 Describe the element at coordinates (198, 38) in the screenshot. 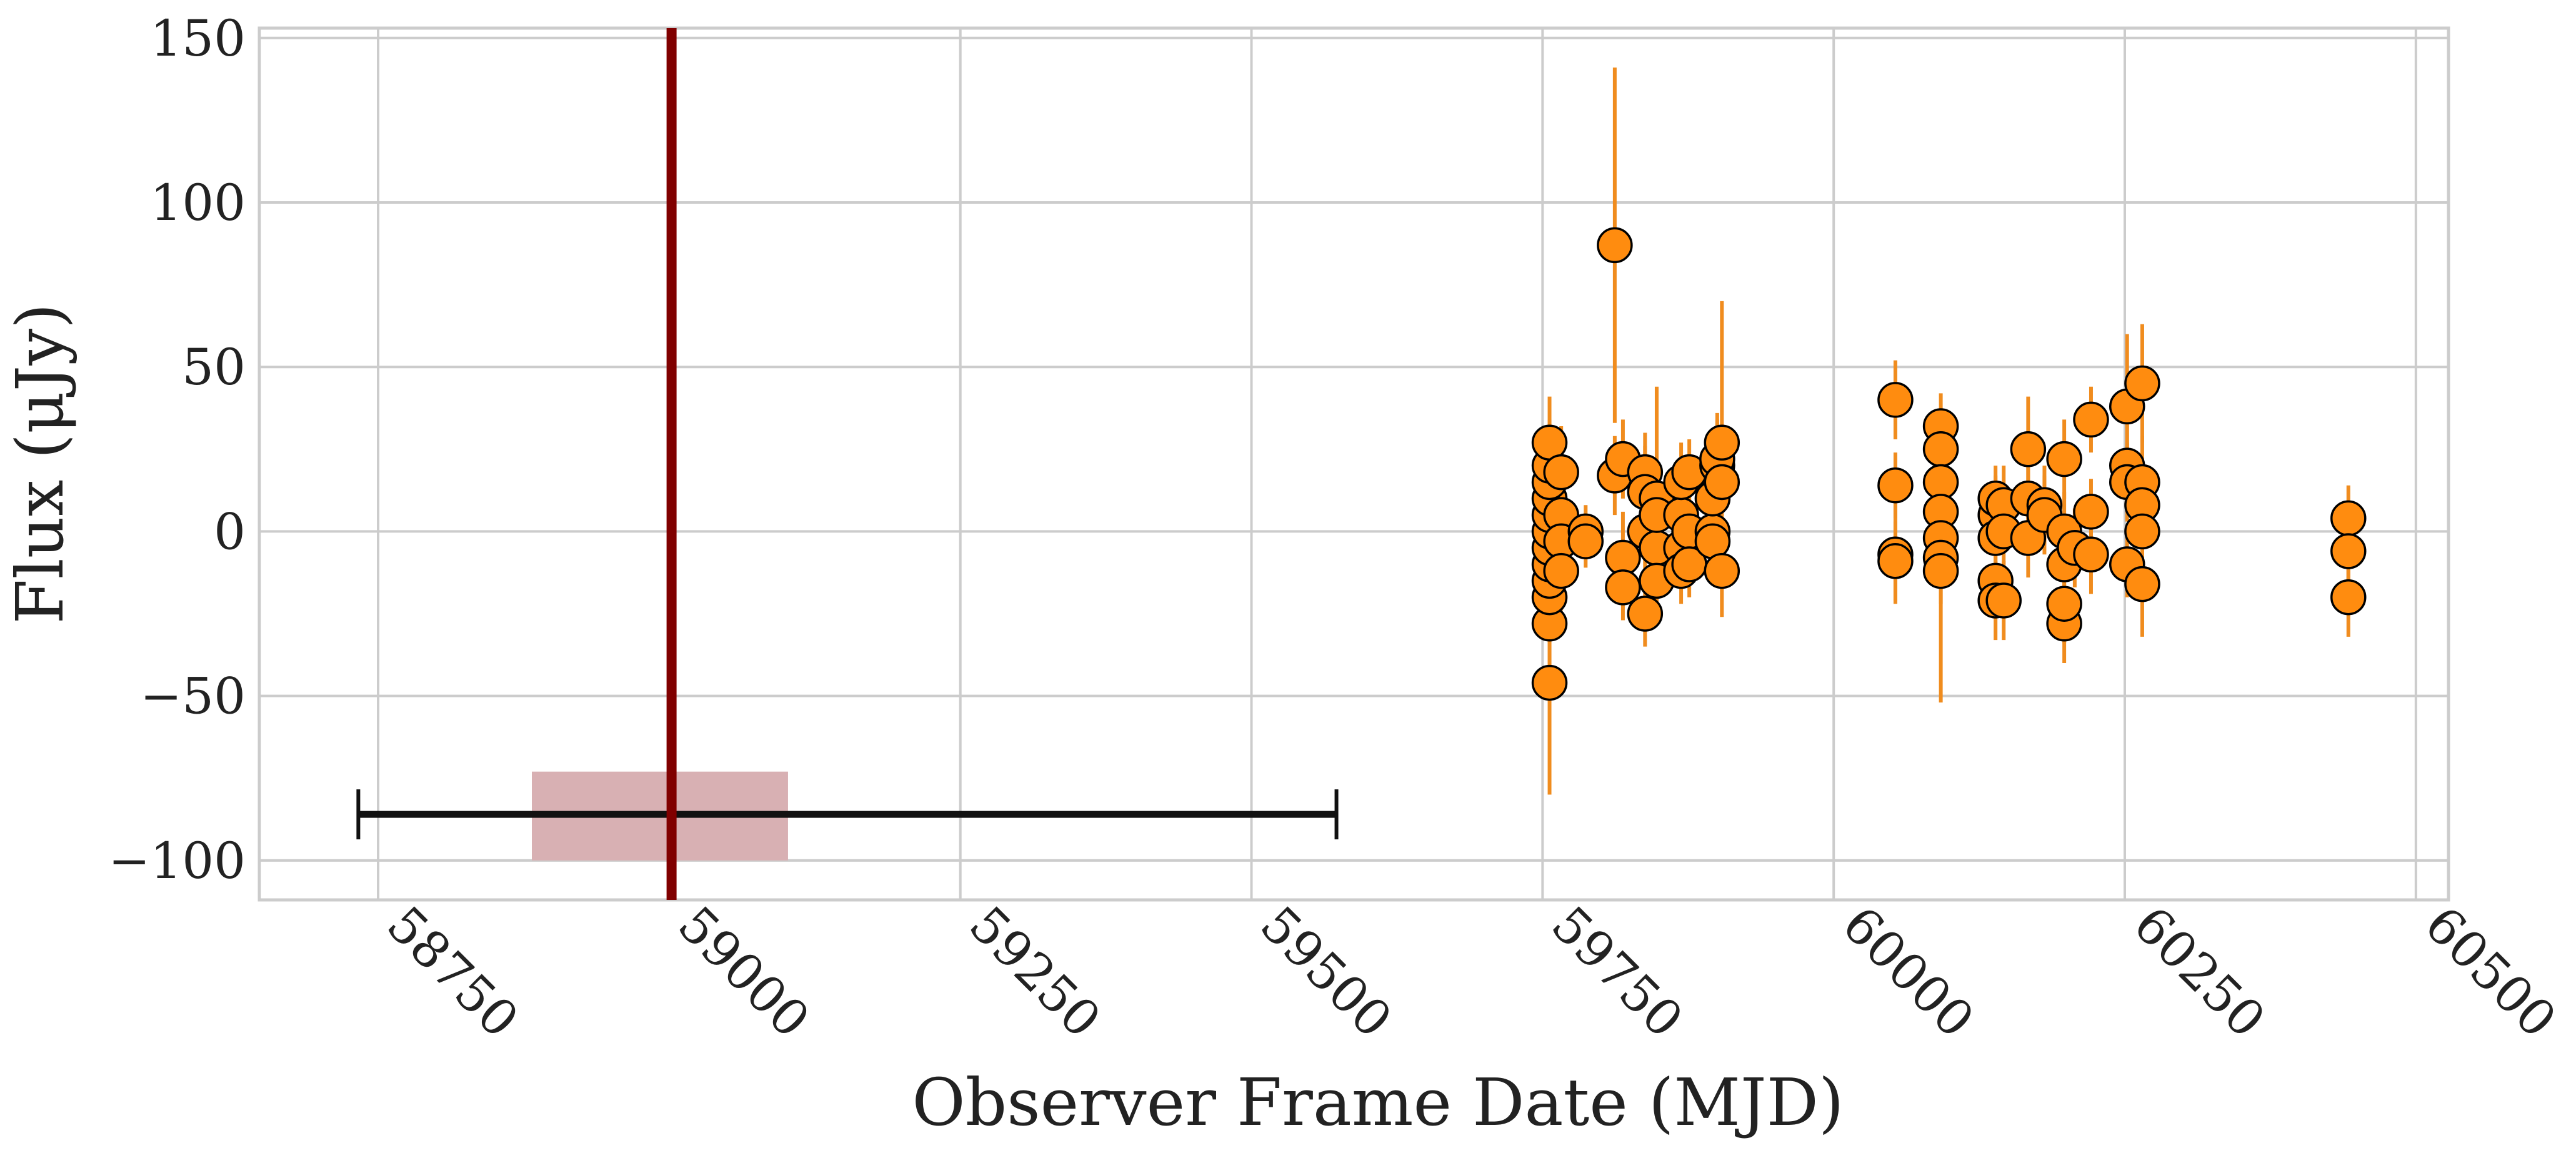

I see `y-tick-label: 150` at that location.